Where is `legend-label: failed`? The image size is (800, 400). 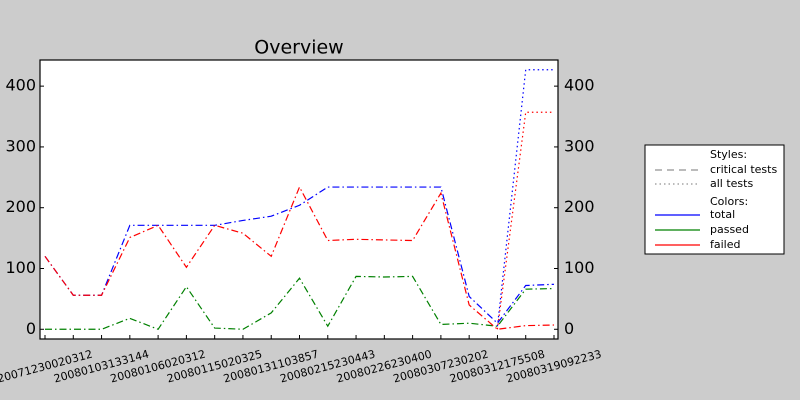 legend-label: failed is located at coordinates (725, 244).